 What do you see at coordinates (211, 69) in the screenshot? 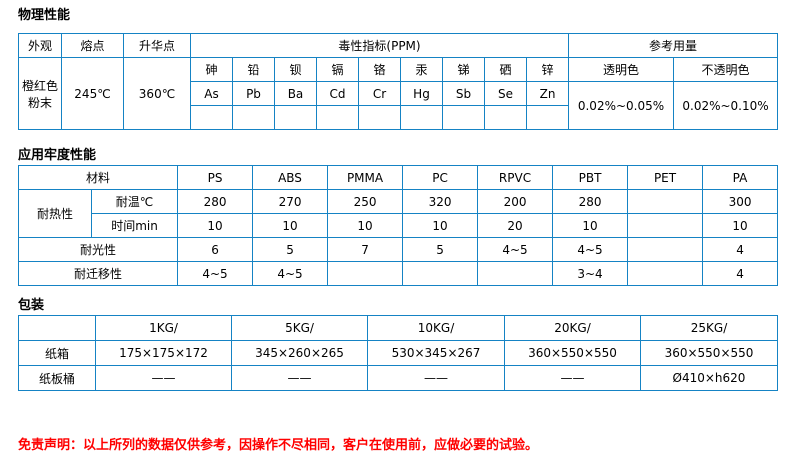
I see `toxic-element-cn-cell: 砷` at bounding box center [211, 69].